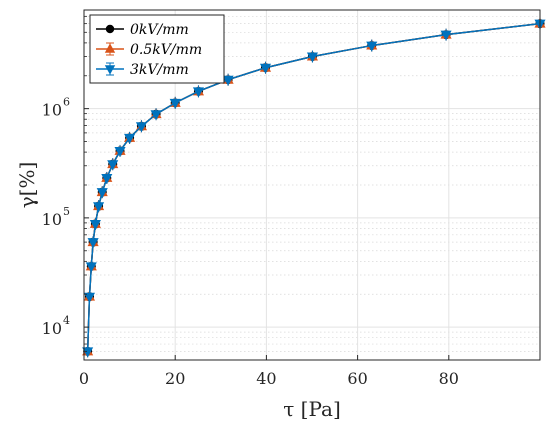  Describe the element at coordinates (66, 320) in the screenshot. I see `y-tick-exponent: 4` at that location.